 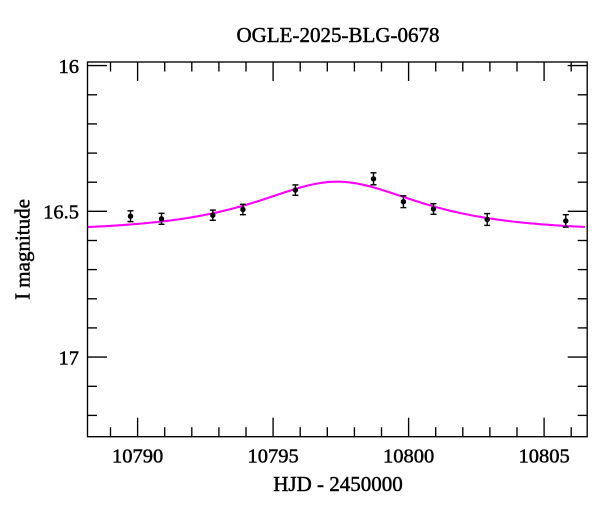 What do you see at coordinates (137, 456) in the screenshot?
I see `svg-text: 10790` at bounding box center [137, 456].